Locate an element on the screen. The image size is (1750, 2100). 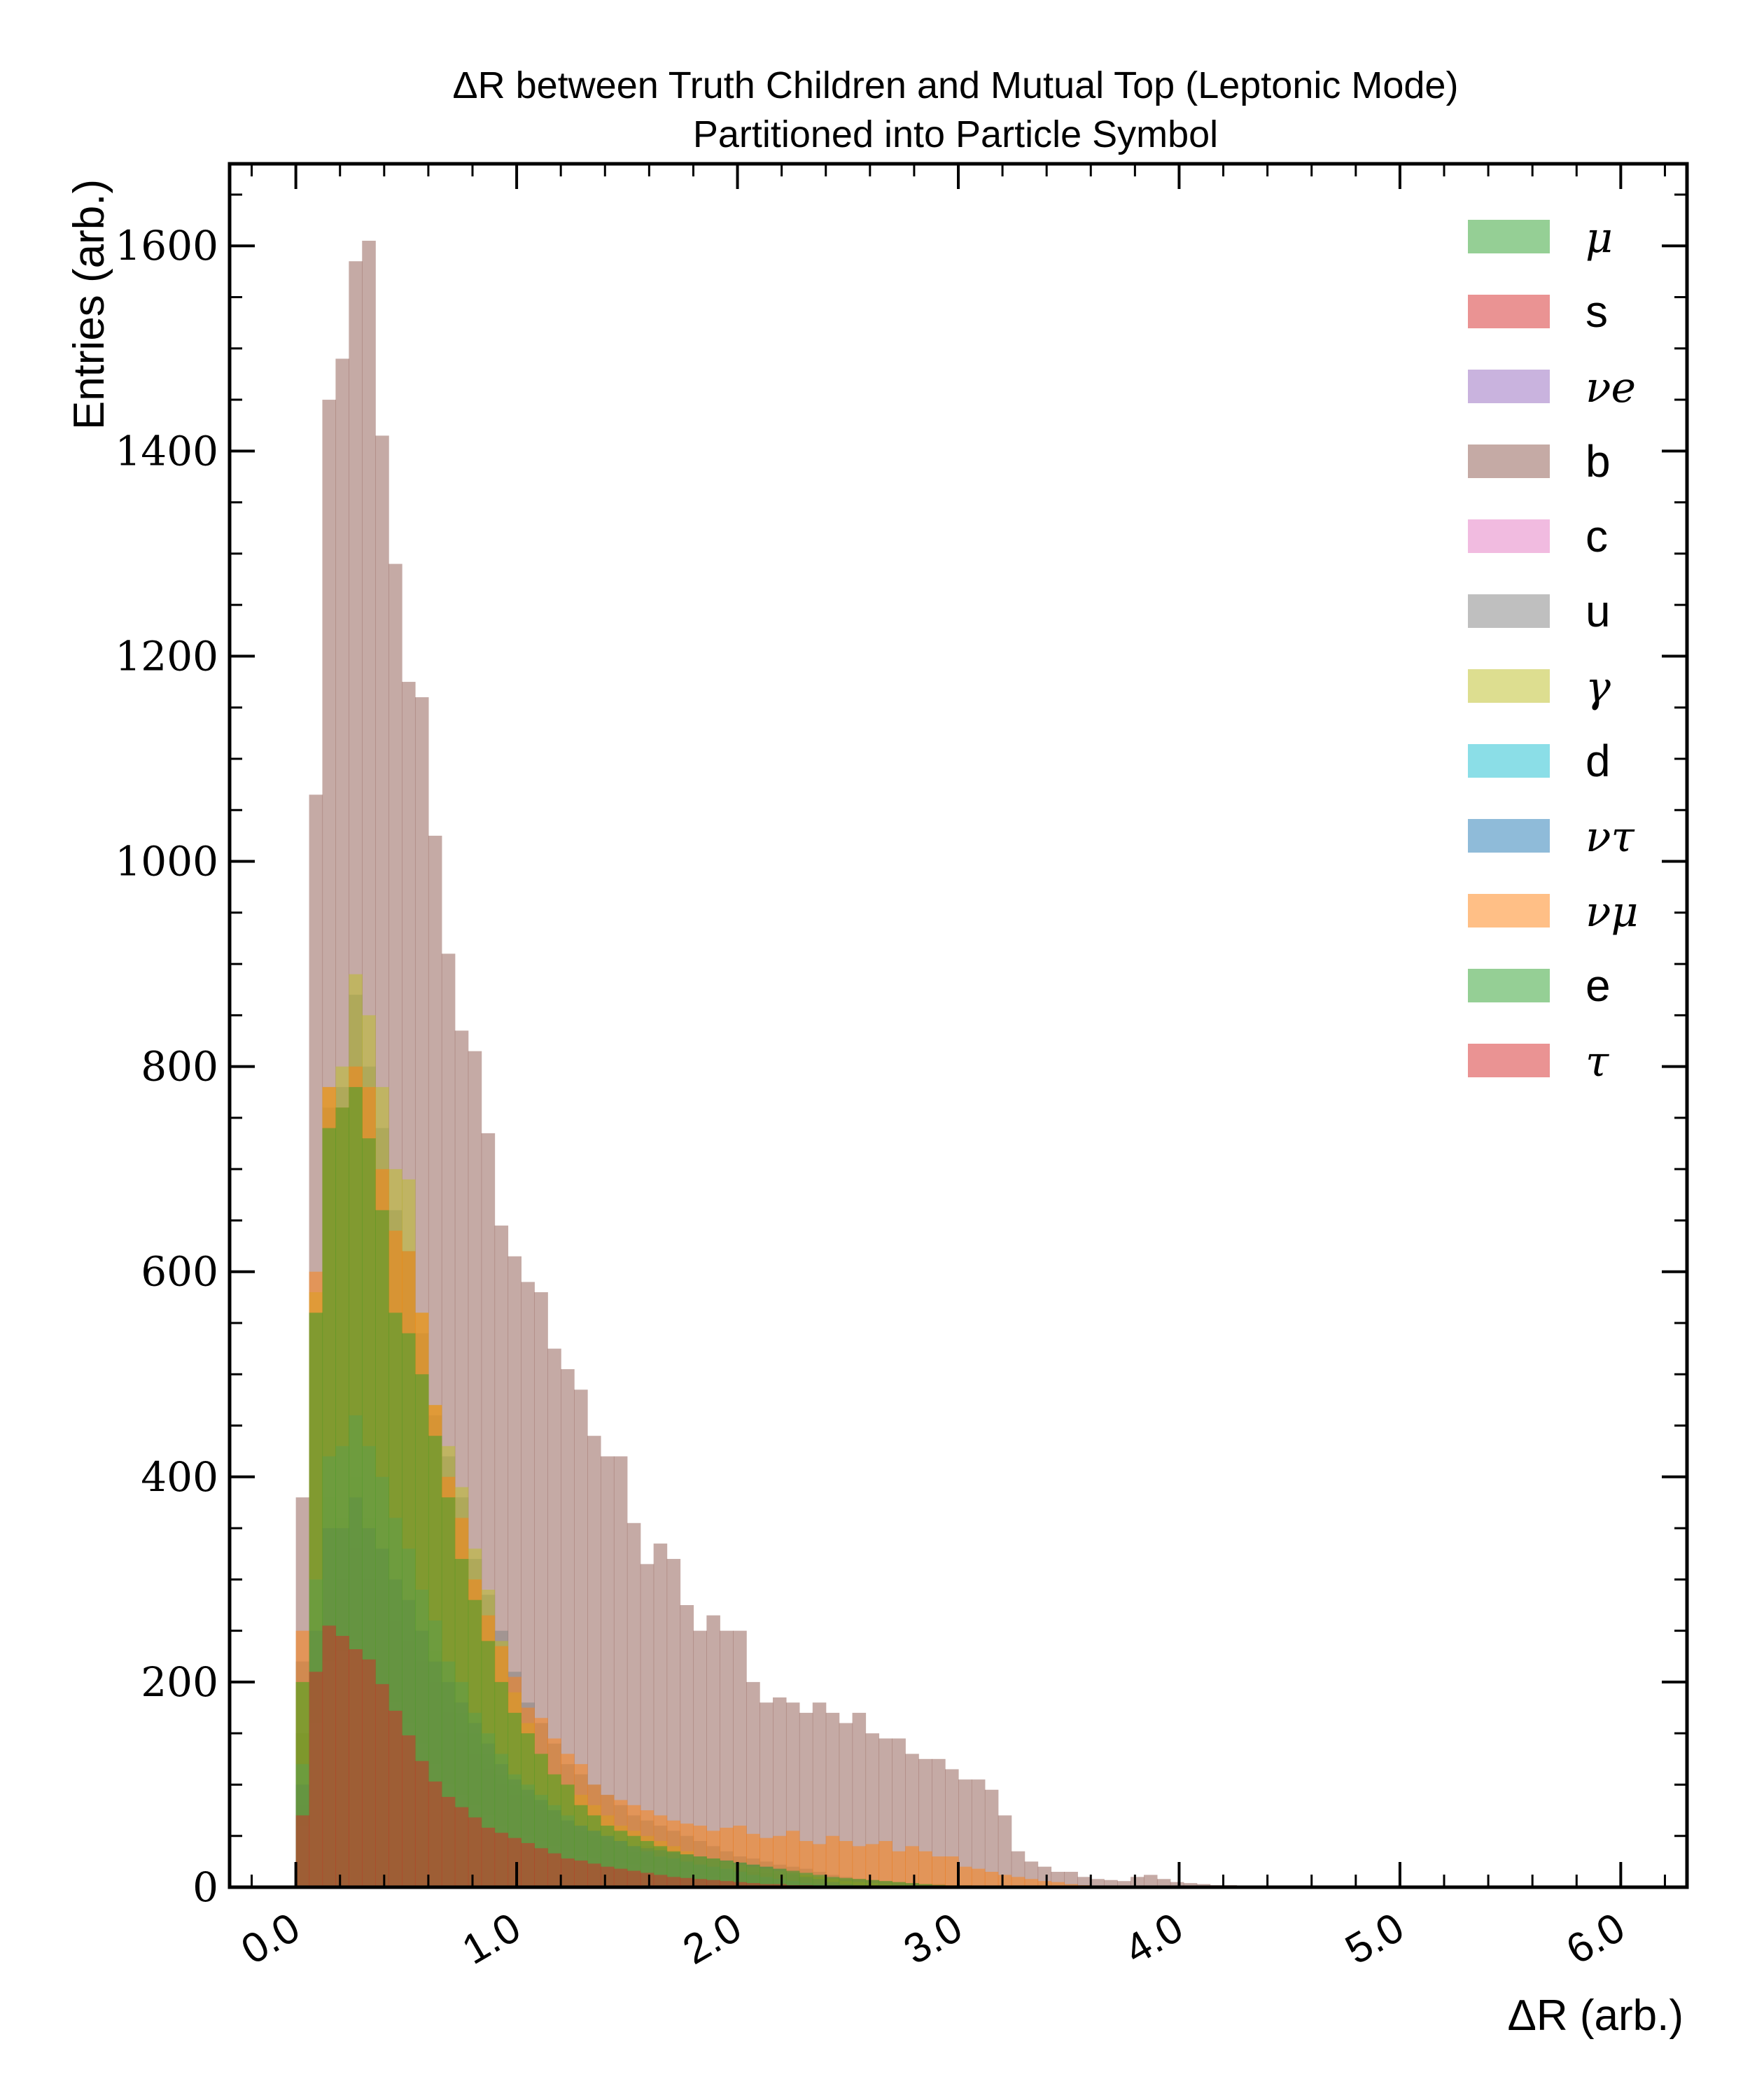
x-tick-label: 0.0 is located at coordinates (270, 1938).